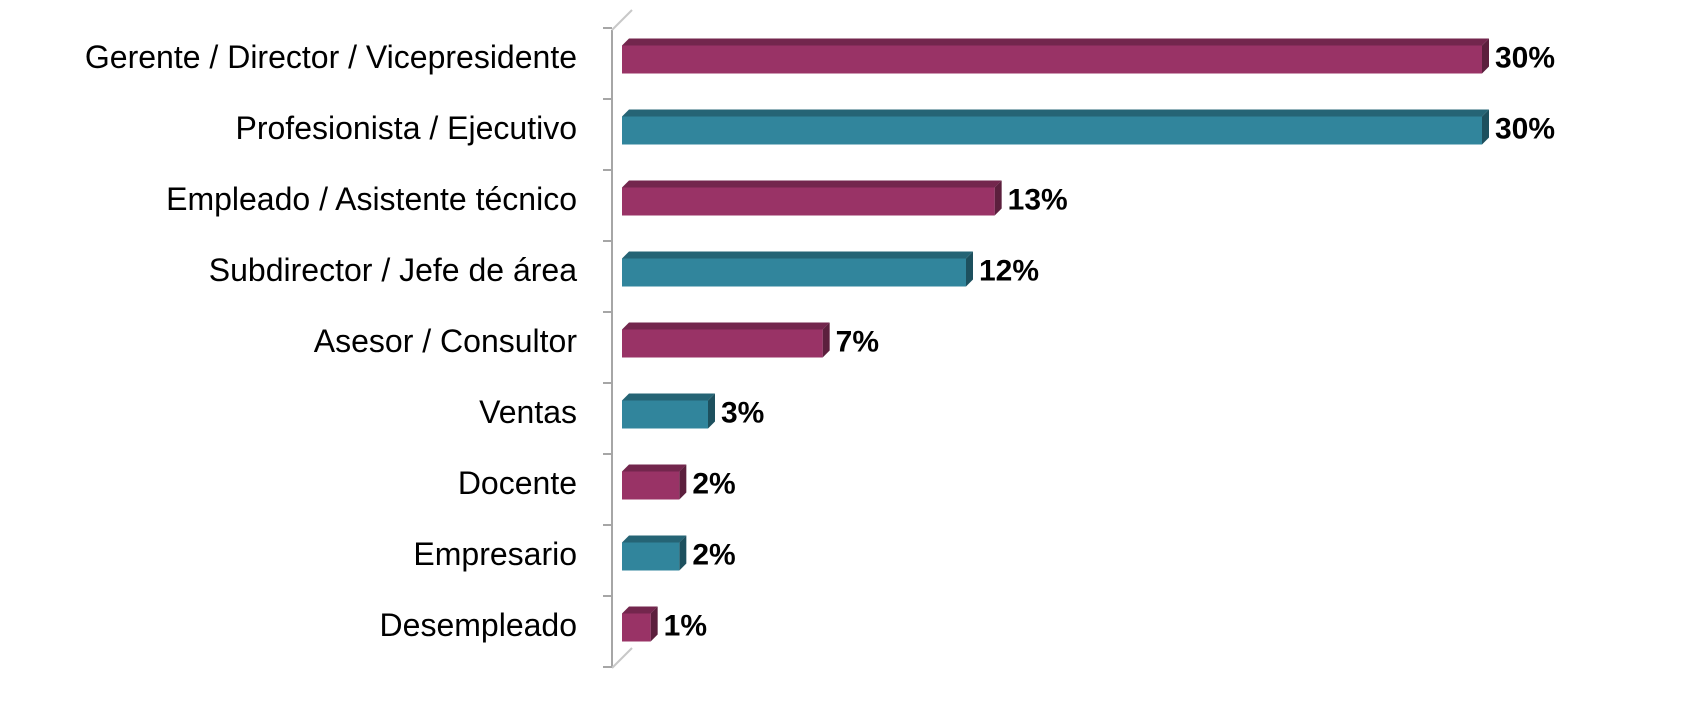 This screenshot has width=1703, height=723. What do you see at coordinates (742, 412) in the screenshot?
I see `data-label: 3%` at bounding box center [742, 412].